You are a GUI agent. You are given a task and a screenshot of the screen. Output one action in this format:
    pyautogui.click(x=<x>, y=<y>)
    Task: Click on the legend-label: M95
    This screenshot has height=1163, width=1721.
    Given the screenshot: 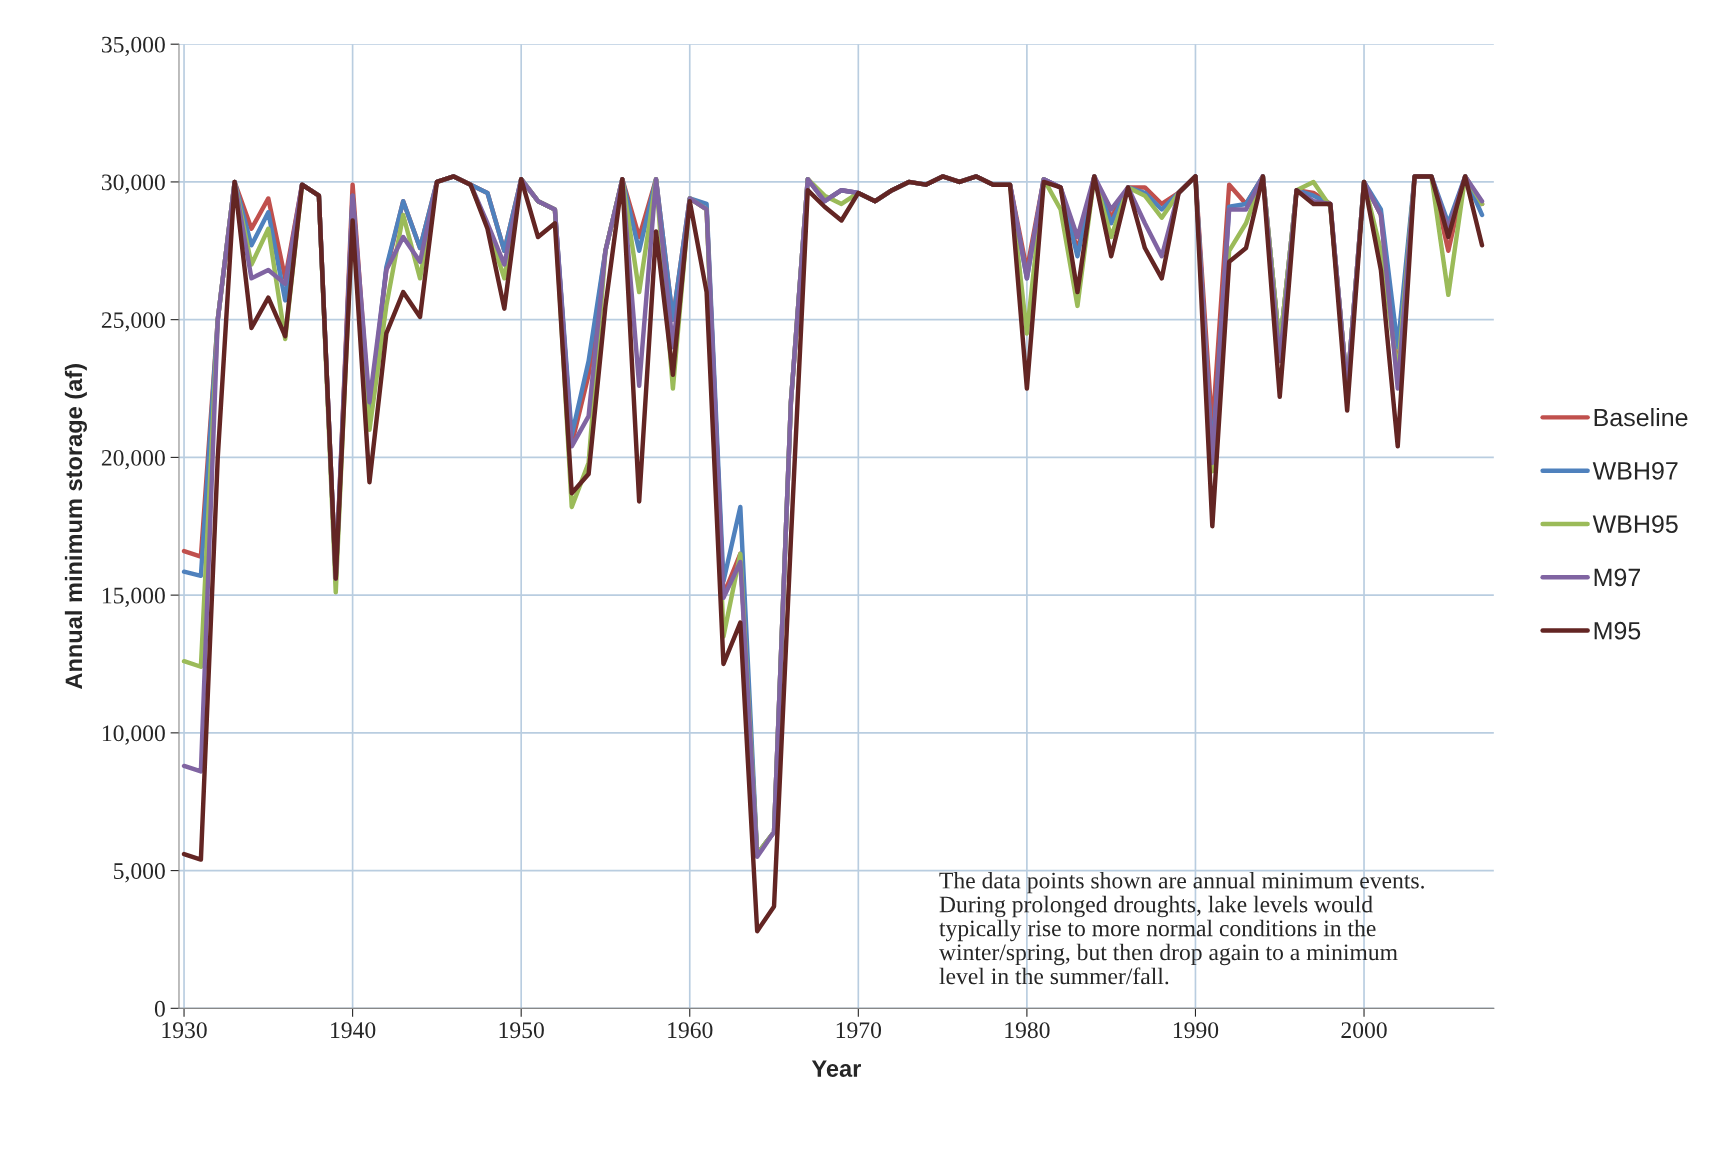 What is the action you would take?
    pyautogui.click(x=1617, y=630)
    